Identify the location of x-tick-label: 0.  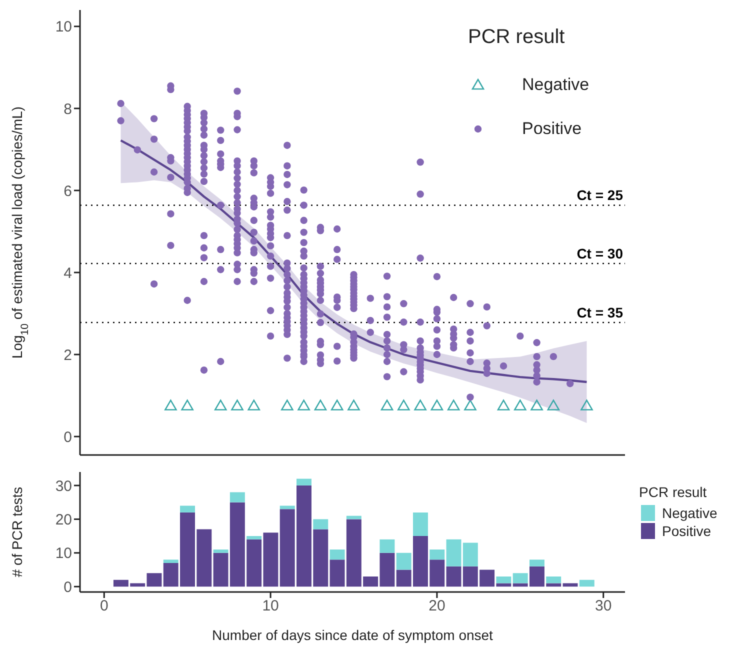
(104, 606).